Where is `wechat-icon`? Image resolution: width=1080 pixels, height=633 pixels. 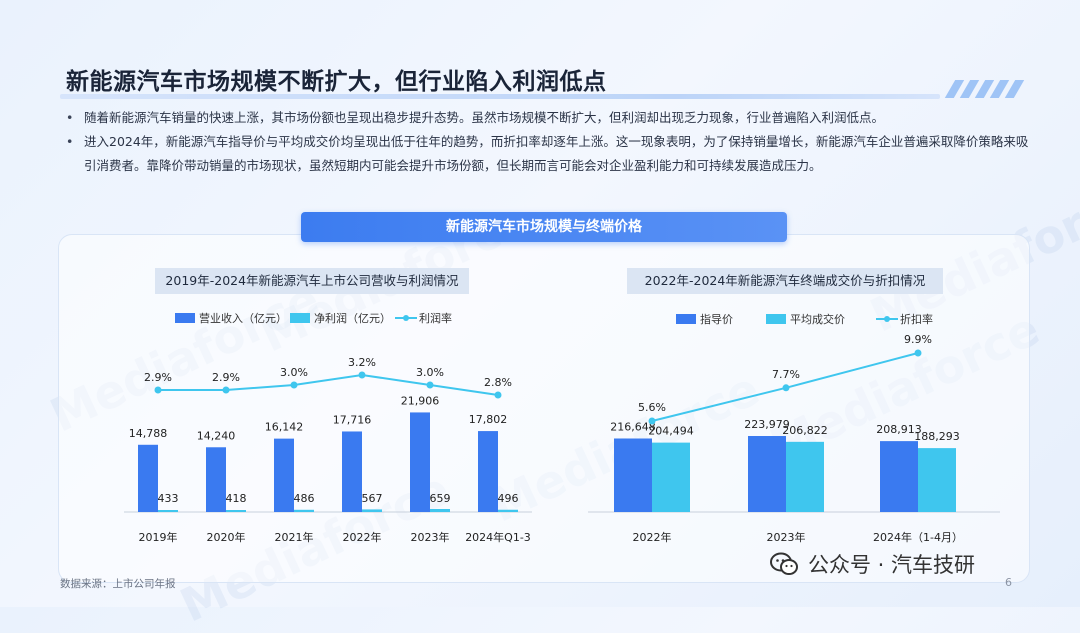 wechat-icon is located at coordinates (784, 564).